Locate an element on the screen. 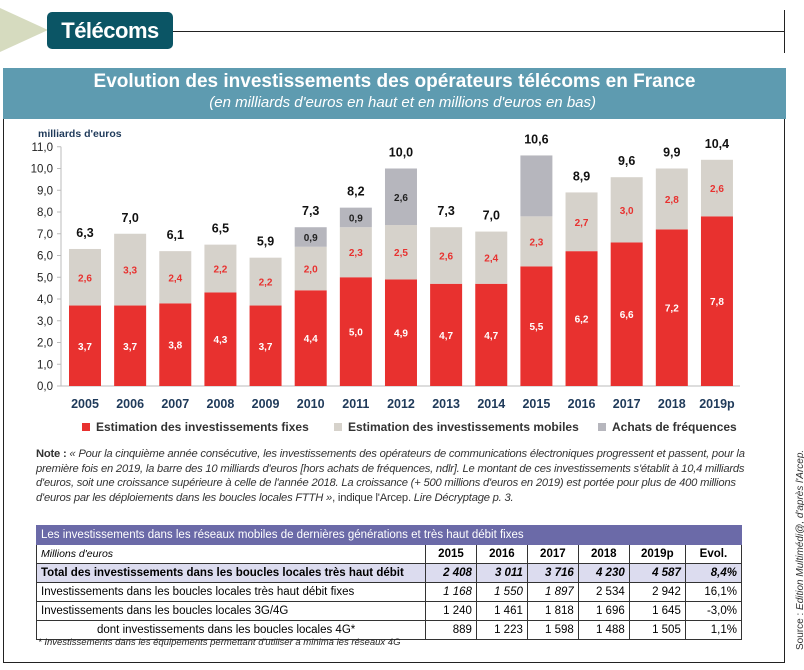 The image size is (804, 670). bar-total-label: 6,3 is located at coordinates (84, 233).